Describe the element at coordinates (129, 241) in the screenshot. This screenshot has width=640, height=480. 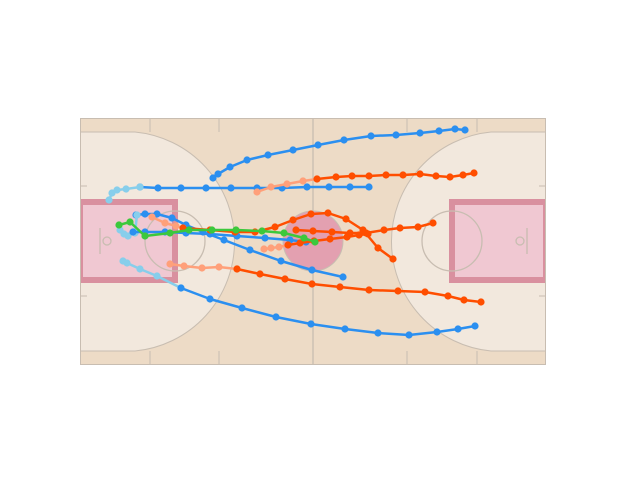
I see `left-paint` at that location.